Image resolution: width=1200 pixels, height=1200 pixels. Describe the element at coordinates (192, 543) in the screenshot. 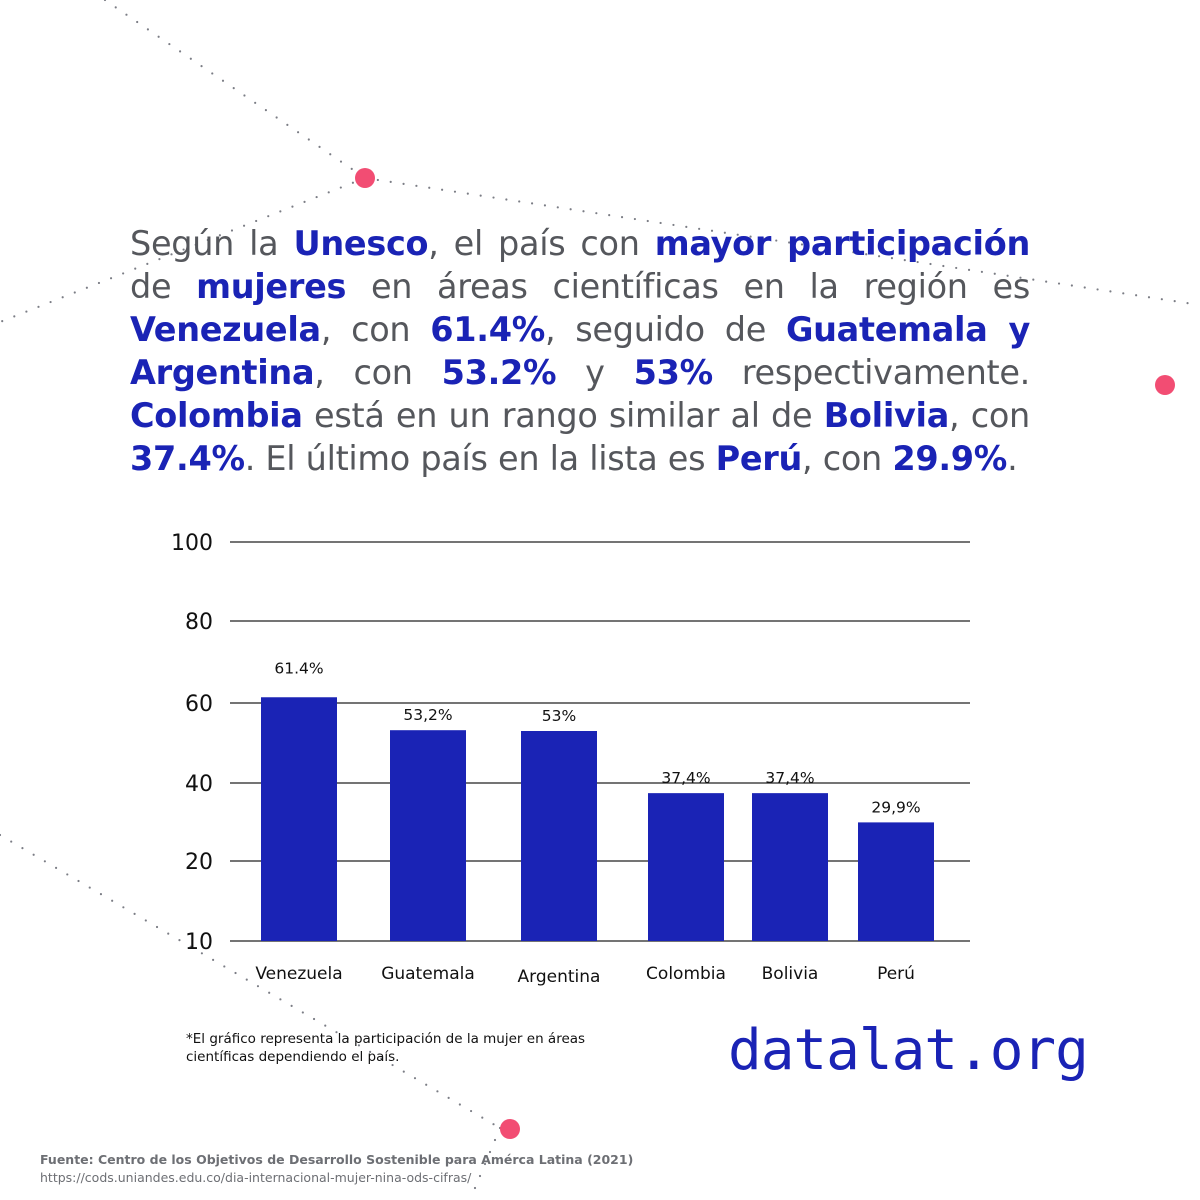

I see `y-tick-label: 100` at that location.